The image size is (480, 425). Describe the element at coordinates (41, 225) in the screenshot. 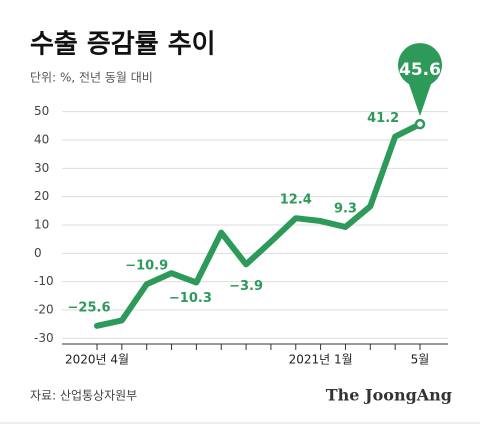

I see `y-tick-label: 10` at that location.